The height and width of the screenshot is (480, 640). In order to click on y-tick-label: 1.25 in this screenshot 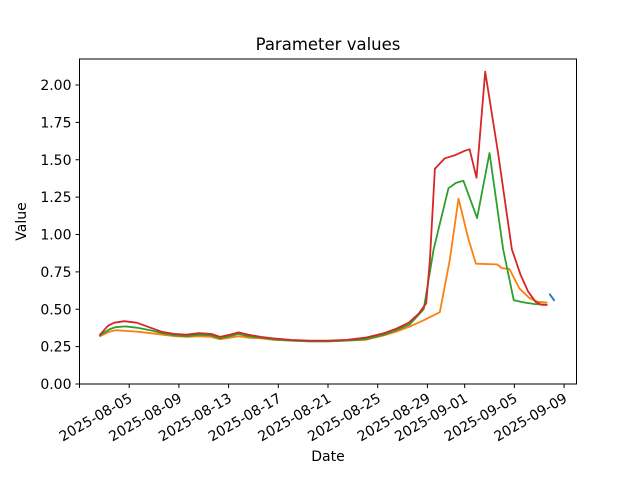, I will do `click(55, 198)`.